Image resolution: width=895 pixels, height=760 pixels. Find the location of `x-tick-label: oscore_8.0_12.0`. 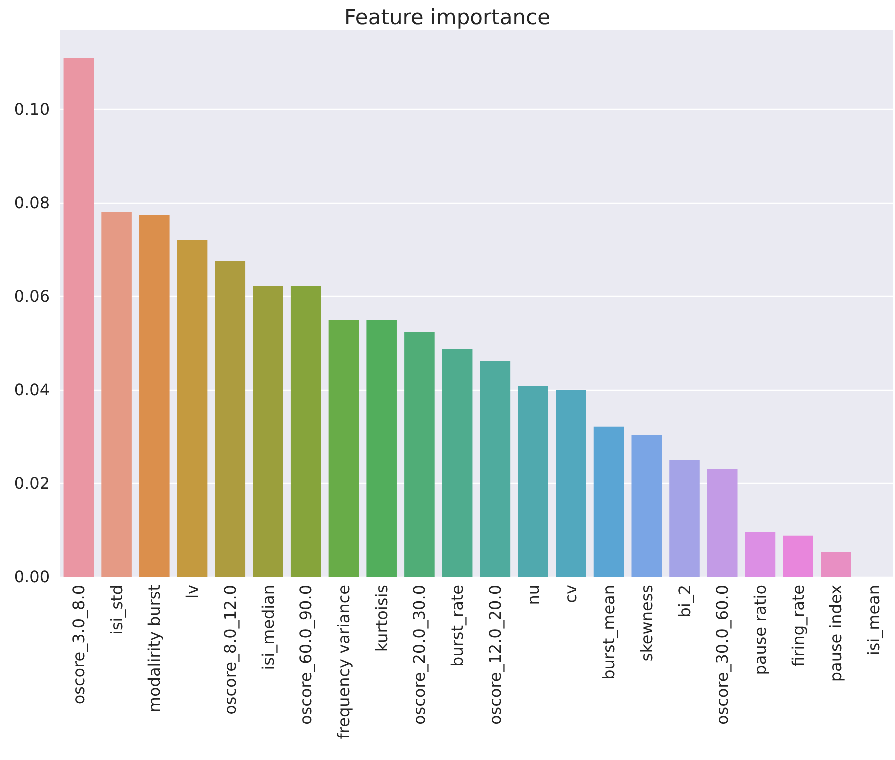

x-tick-label: oscore_8.0_12.0 is located at coordinates (230, 650).